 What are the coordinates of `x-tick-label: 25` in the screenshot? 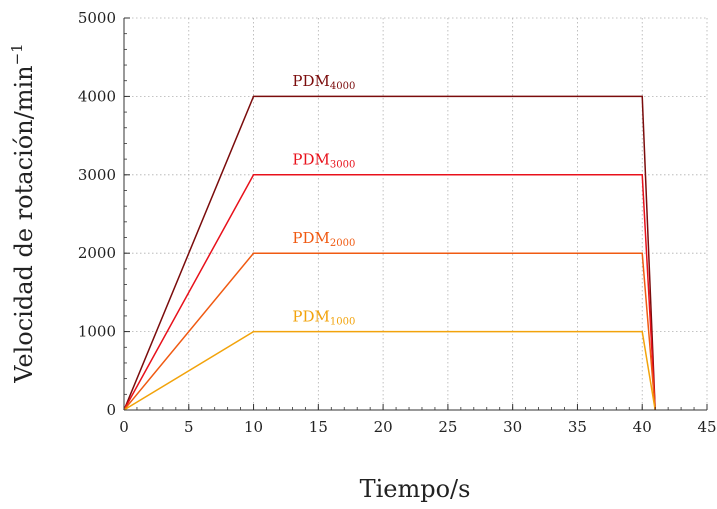 It's located at (447, 427).